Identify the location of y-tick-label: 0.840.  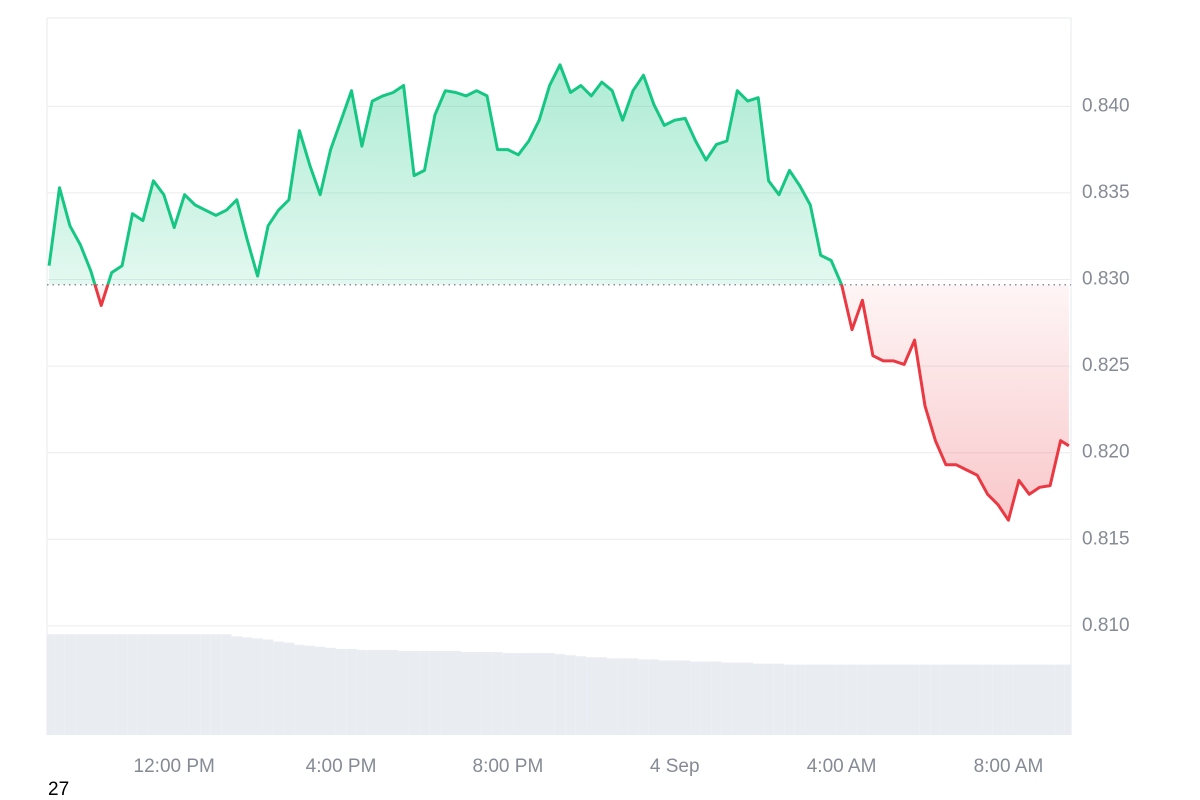
(1106, 105).